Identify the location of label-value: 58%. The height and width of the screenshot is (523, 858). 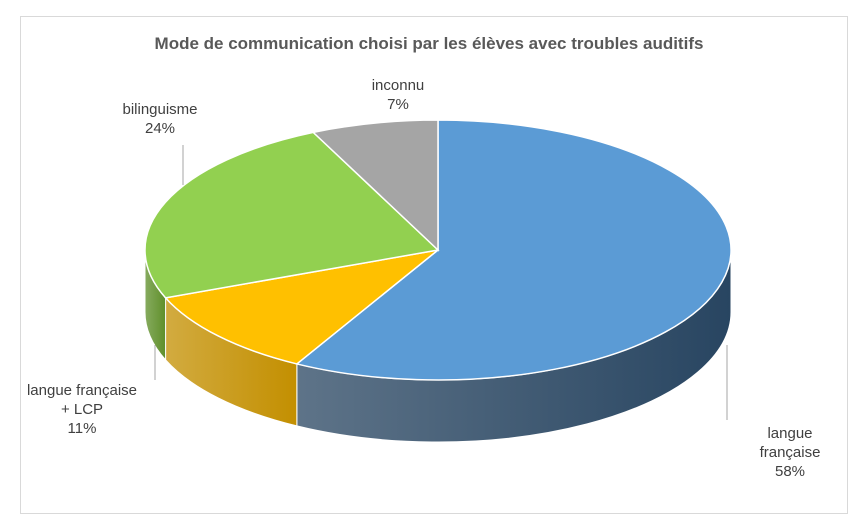
(790, 471).